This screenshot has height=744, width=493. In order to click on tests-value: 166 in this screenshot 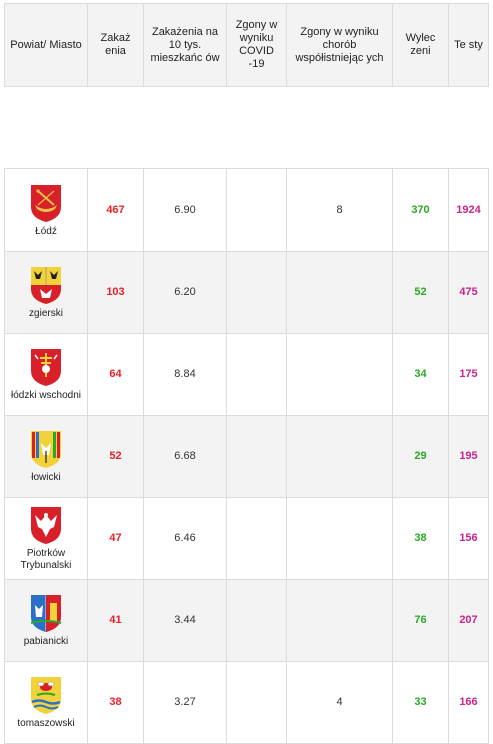, I will do `click(468, 702)`.